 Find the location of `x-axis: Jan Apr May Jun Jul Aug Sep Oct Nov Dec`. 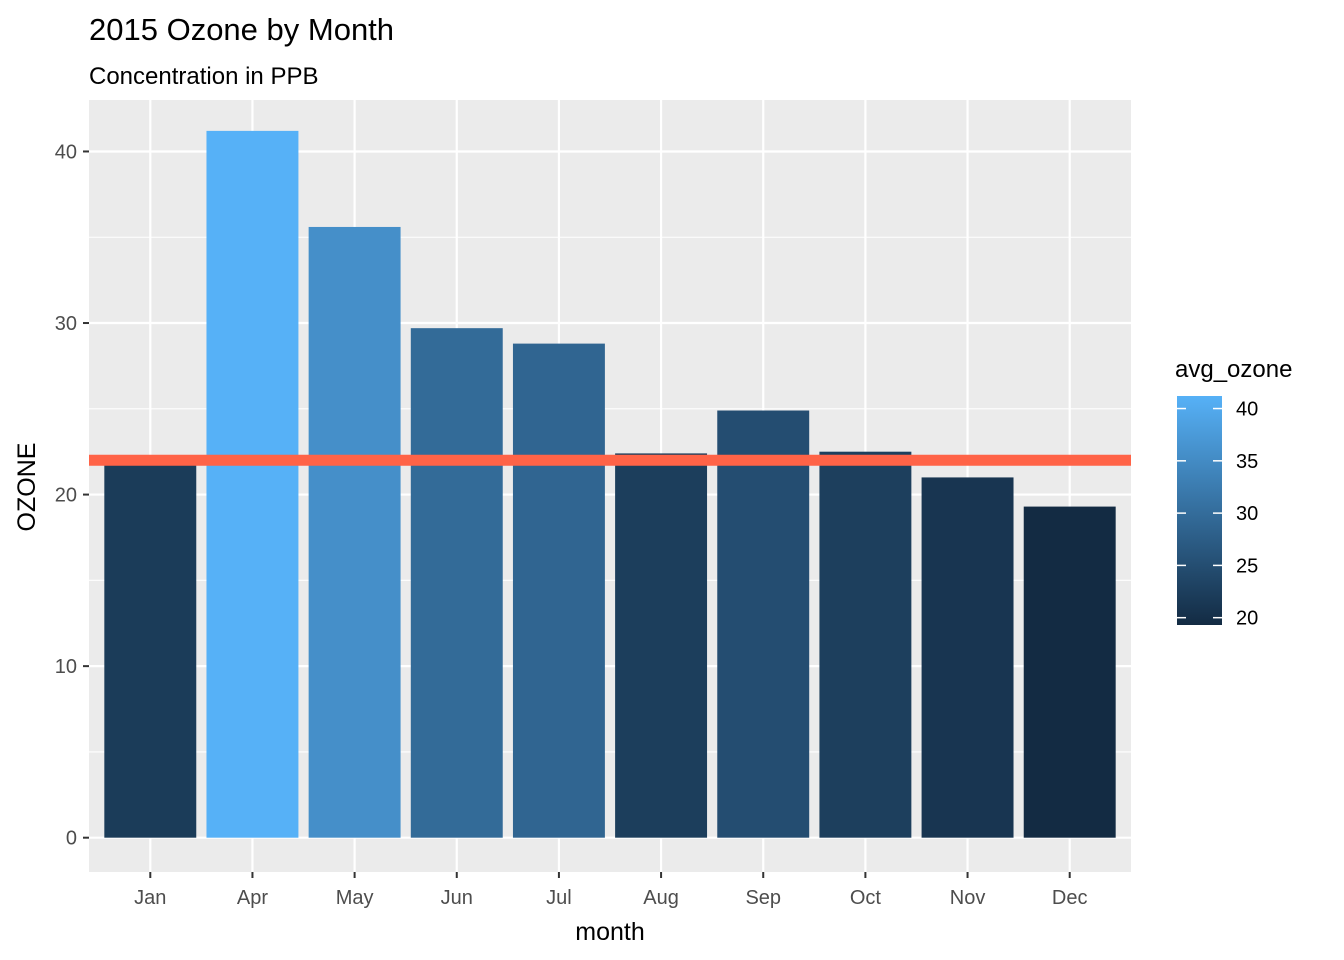

x-axis: Jan Apr May Jun Jul Aug Sep Oct Nov Dec is located at coordinates (610, 890).